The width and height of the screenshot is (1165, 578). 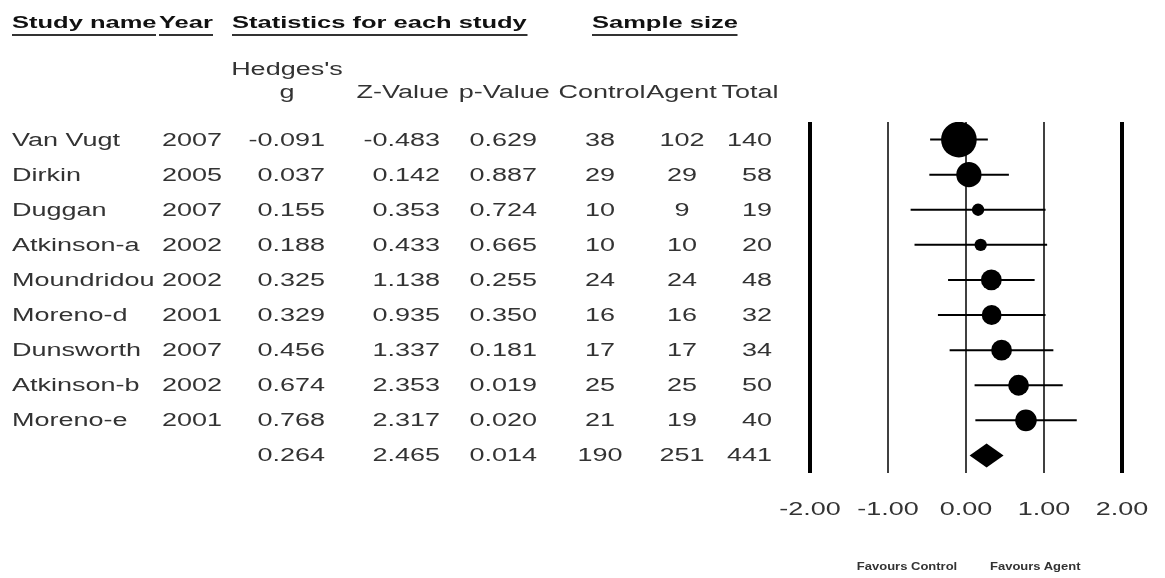 What do you see at coordinates (47, 175) in the screenshot?
I see `text: Dirkin` at bounding box center [47, 175].